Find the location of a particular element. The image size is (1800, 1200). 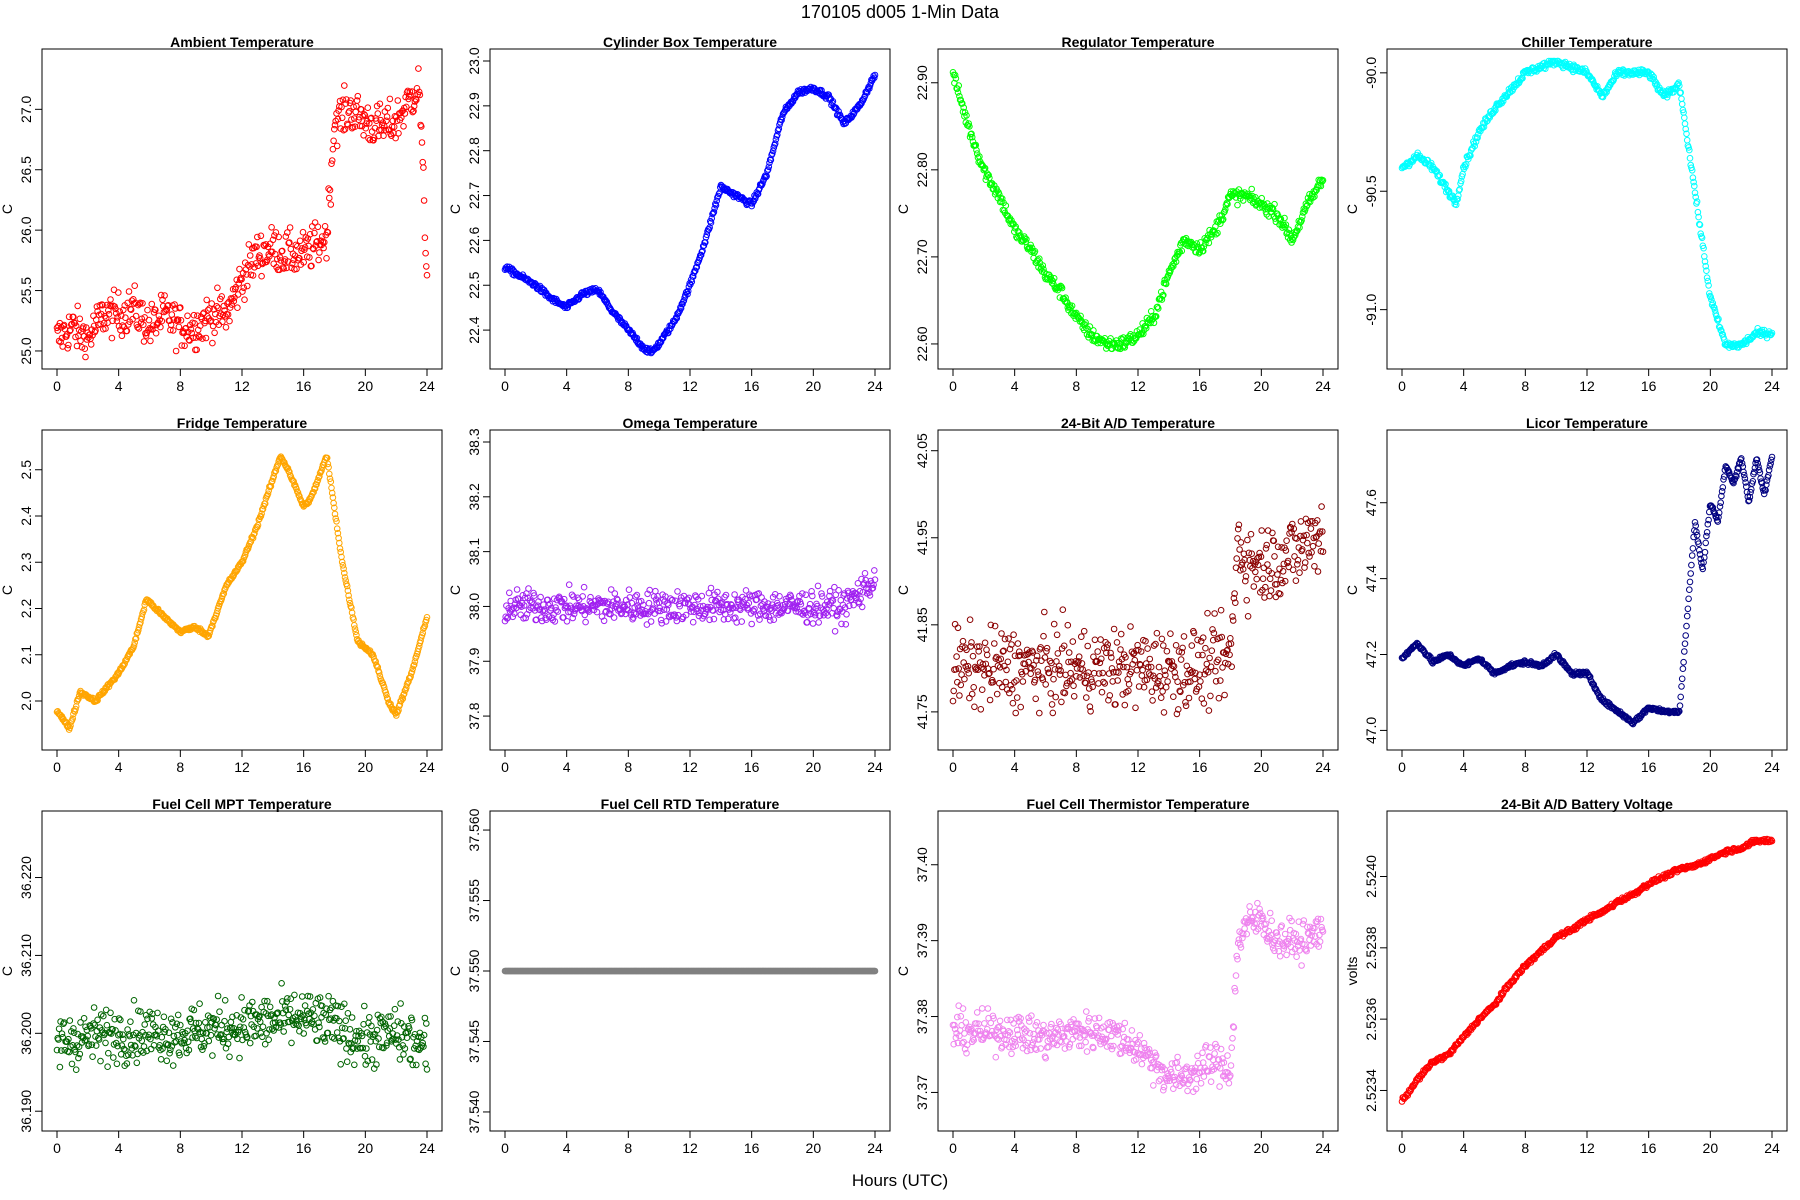

x-tick-label: 24 is located at coordinates (1323, 767).